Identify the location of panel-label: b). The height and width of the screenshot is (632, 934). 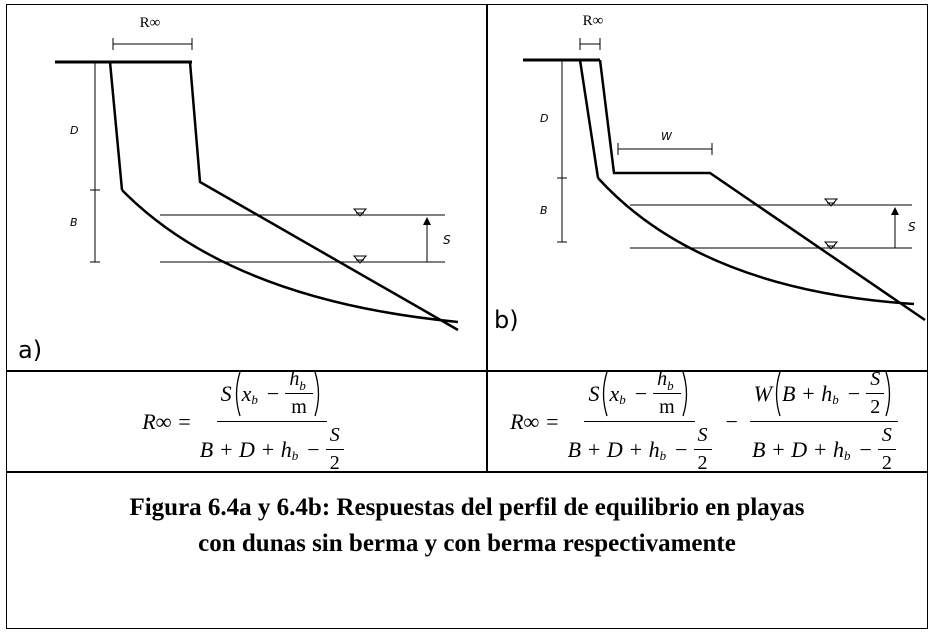
(506, 320).